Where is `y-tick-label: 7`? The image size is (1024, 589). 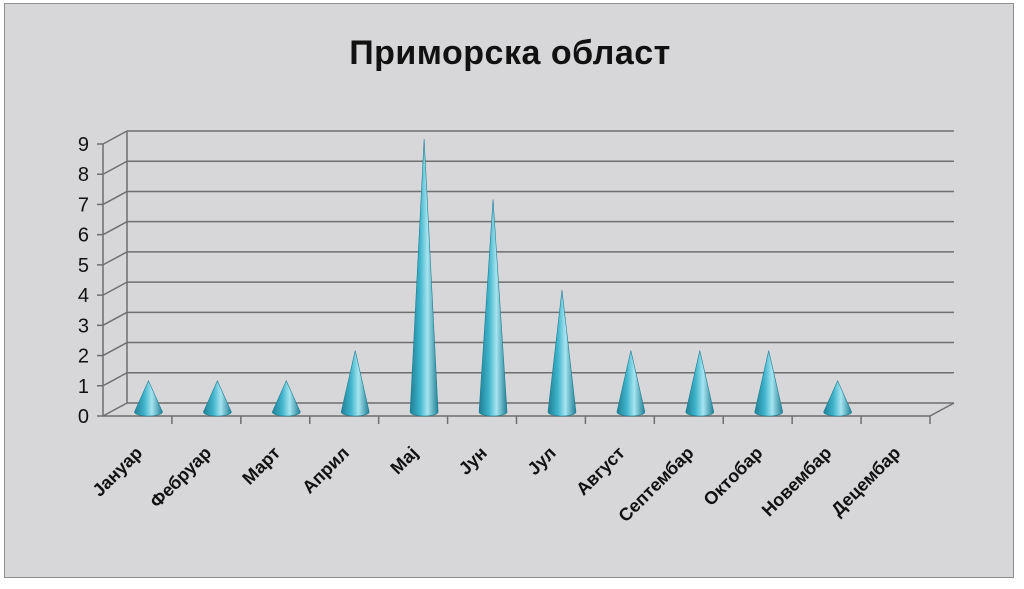 y-tick-label: 7 is located at coordinates (83, 205).